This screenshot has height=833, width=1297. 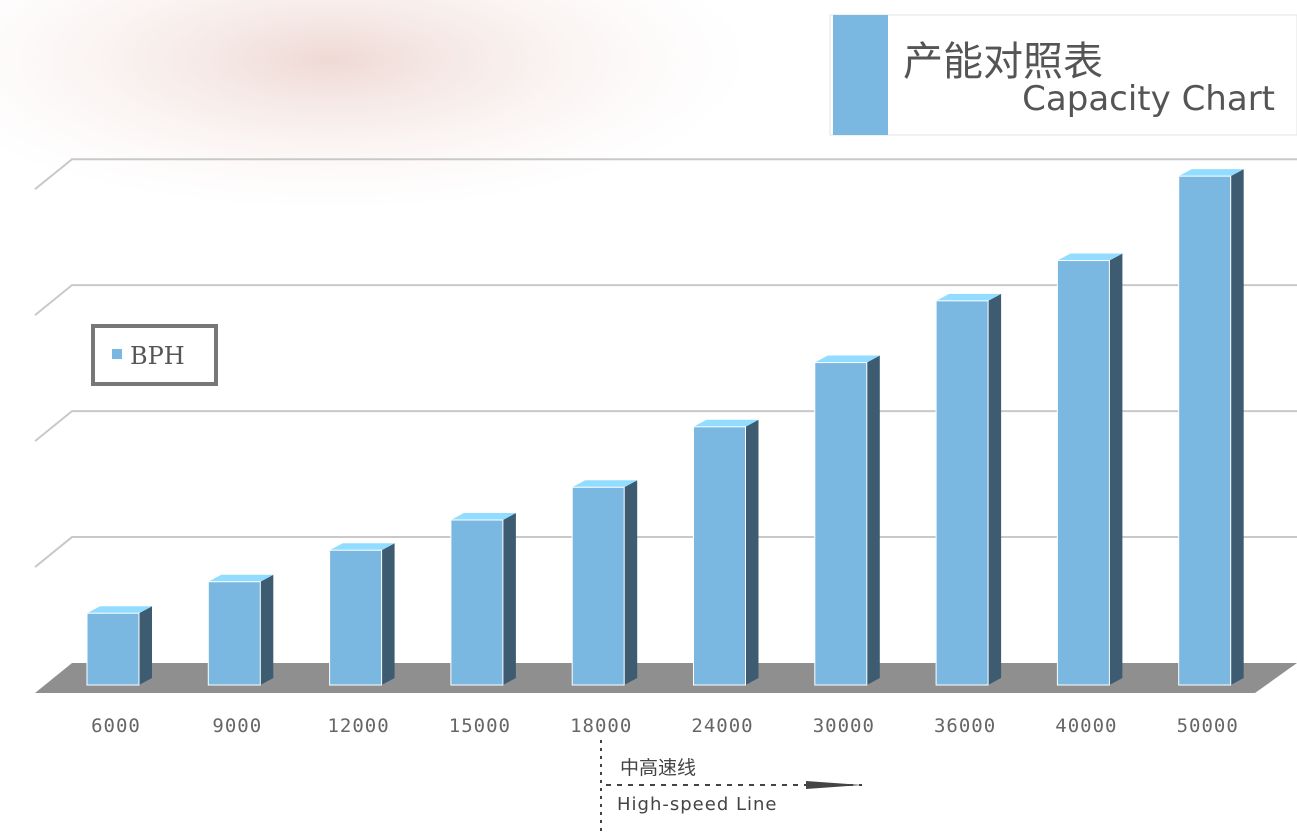 I want to click on x-tick-label: 30000, so click(x=844, y=726).